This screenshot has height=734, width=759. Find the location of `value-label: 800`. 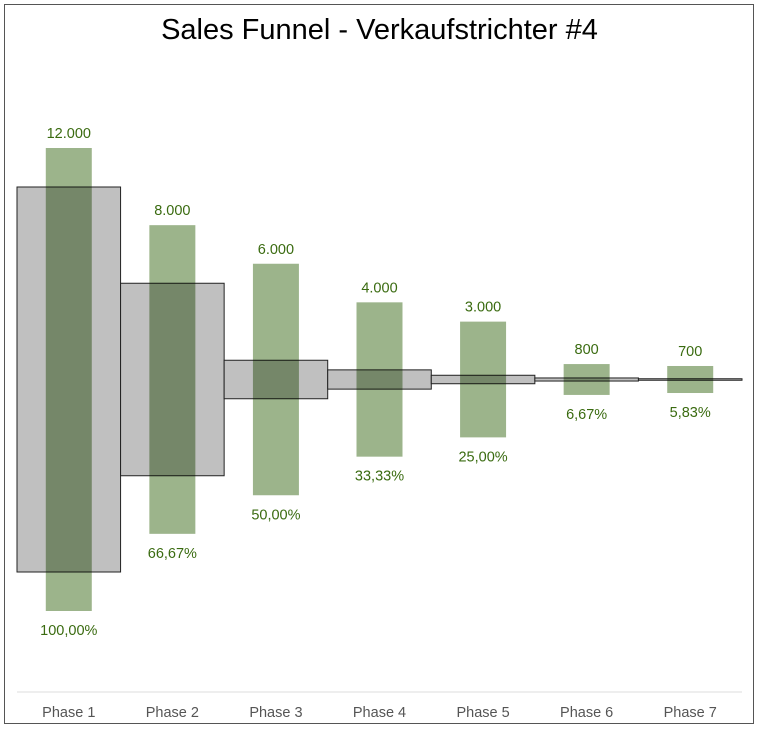

value-label: 800 is located at coordinates (587, 350).